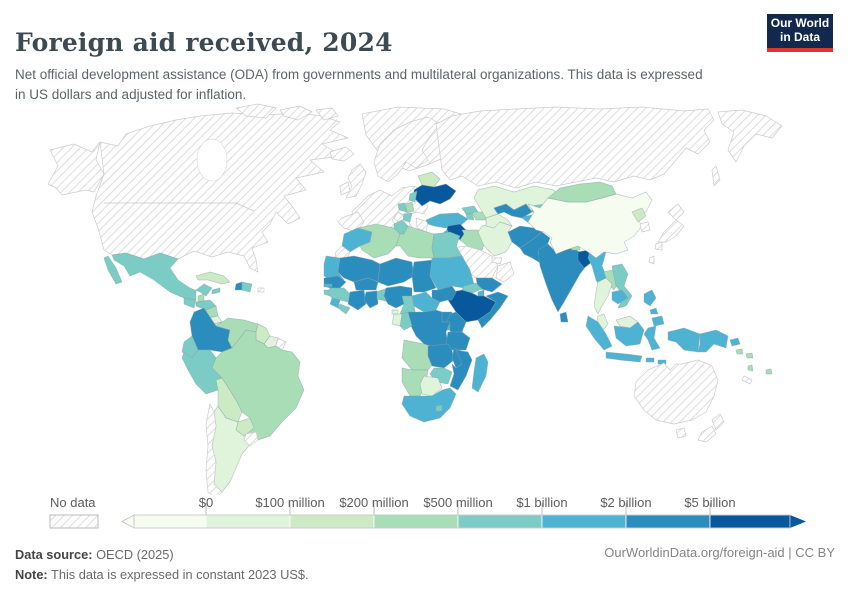 The width and height of the screenshot is (850, 600). Describe the element at coordinates (493, 310) in the screenshot. I see `country-somalia` at that location.